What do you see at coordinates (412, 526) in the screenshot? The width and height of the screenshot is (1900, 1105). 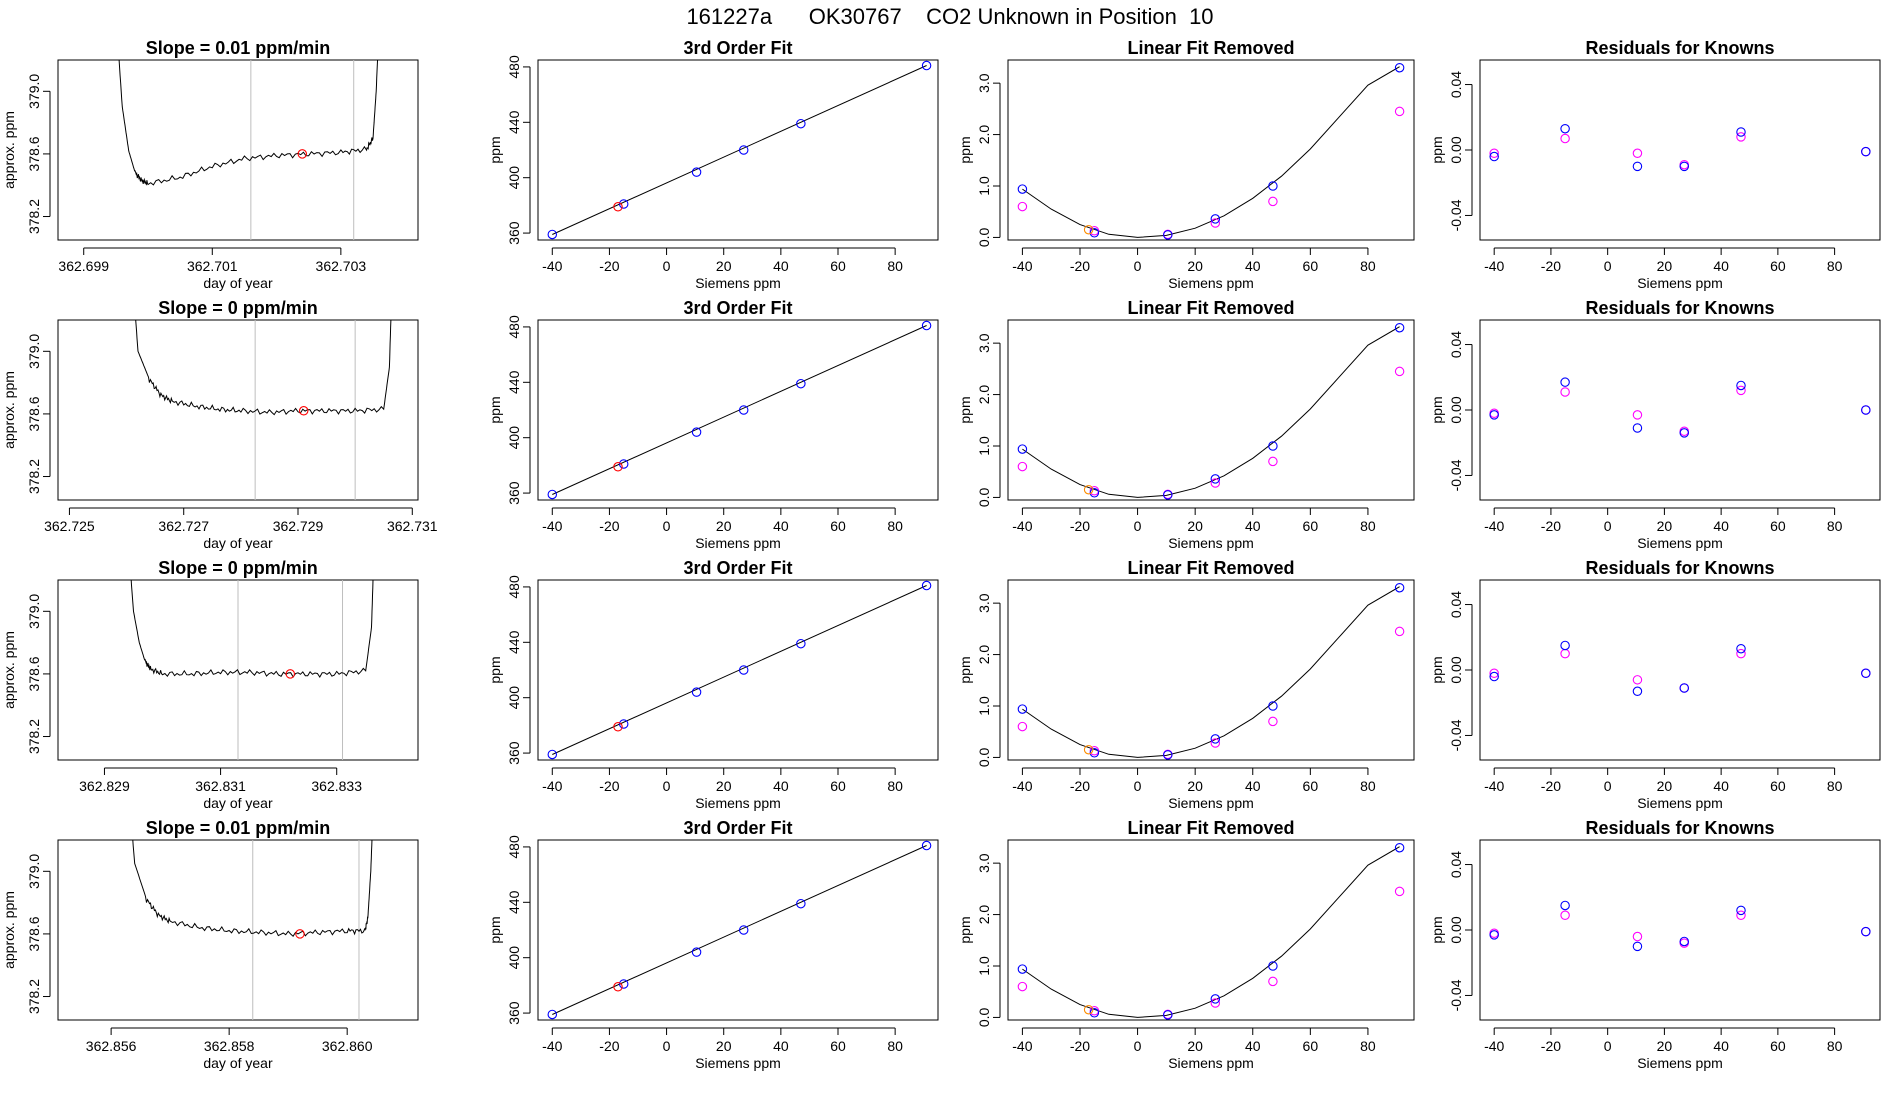 I see `x-tick-label: 362.731` at bounding box center [412, 526].